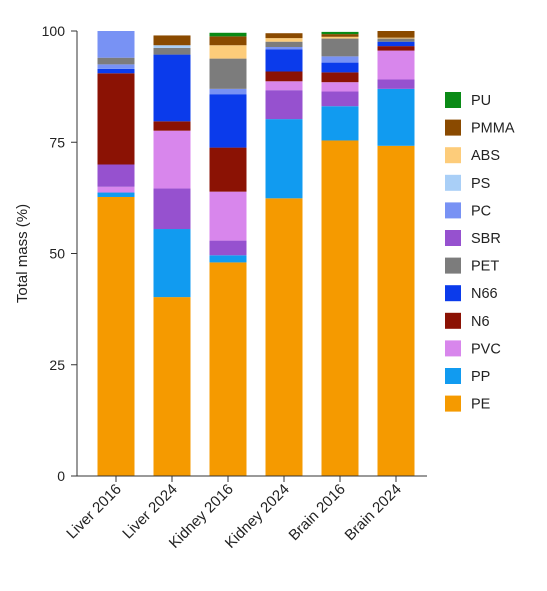 This screenshot has width=547, height=591. Describe the element at coordinates (453, 155) in the screenshot. I see `legend-swatch-abs` at that location.